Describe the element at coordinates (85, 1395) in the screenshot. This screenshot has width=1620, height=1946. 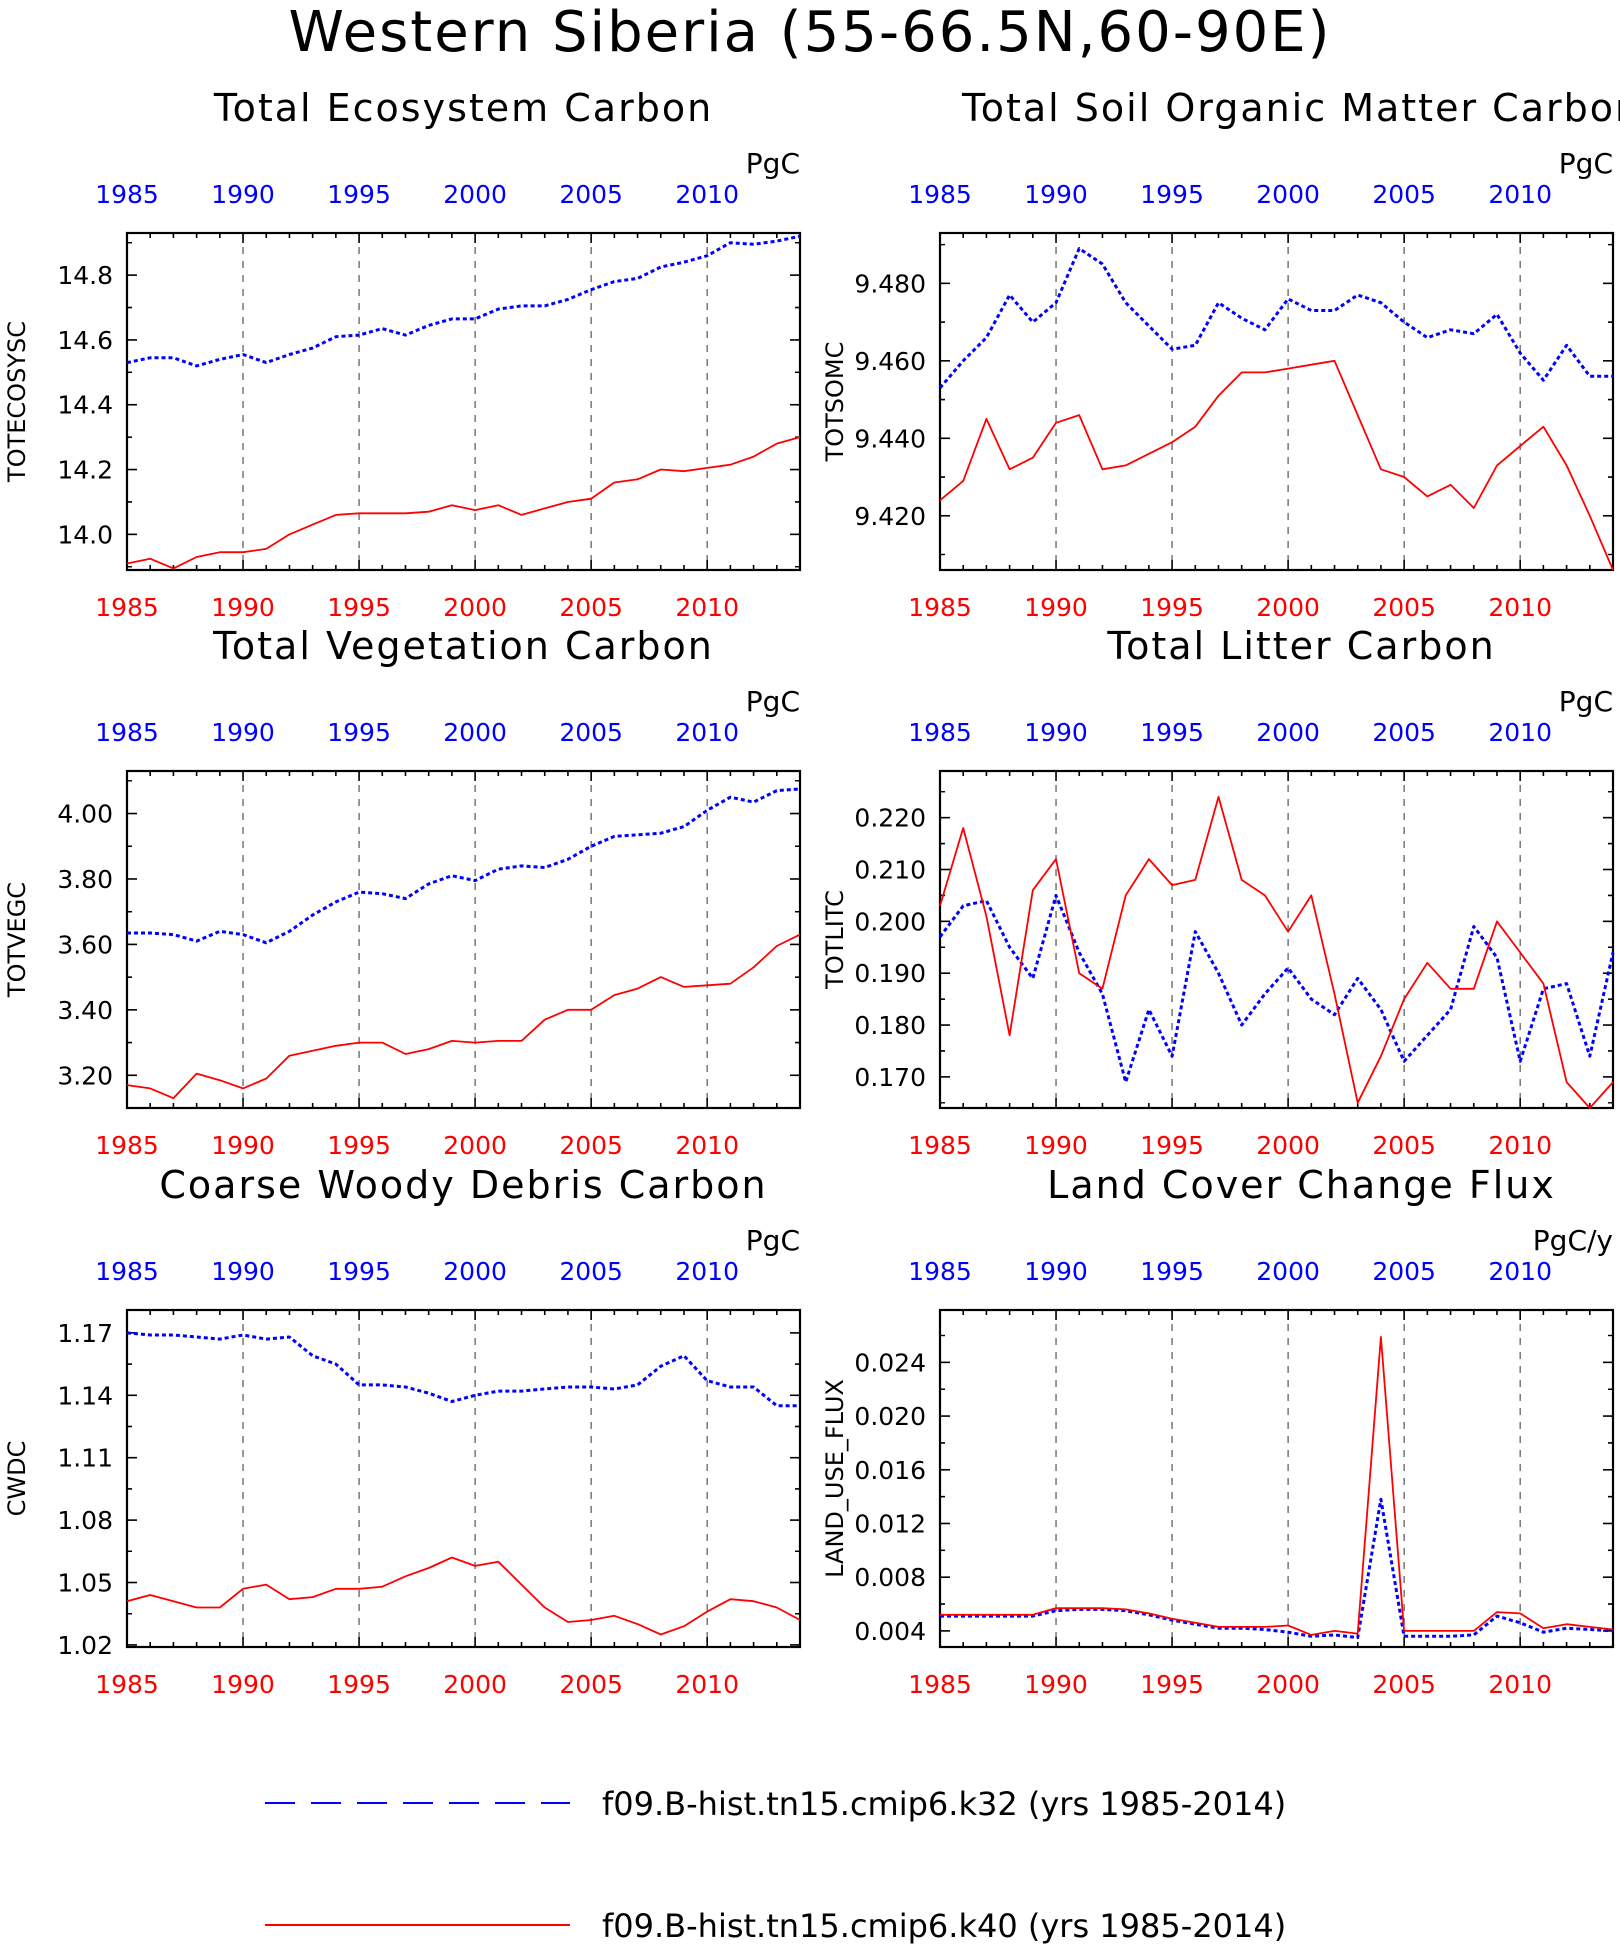
I see `y-tick-label: 1.14` at that location.